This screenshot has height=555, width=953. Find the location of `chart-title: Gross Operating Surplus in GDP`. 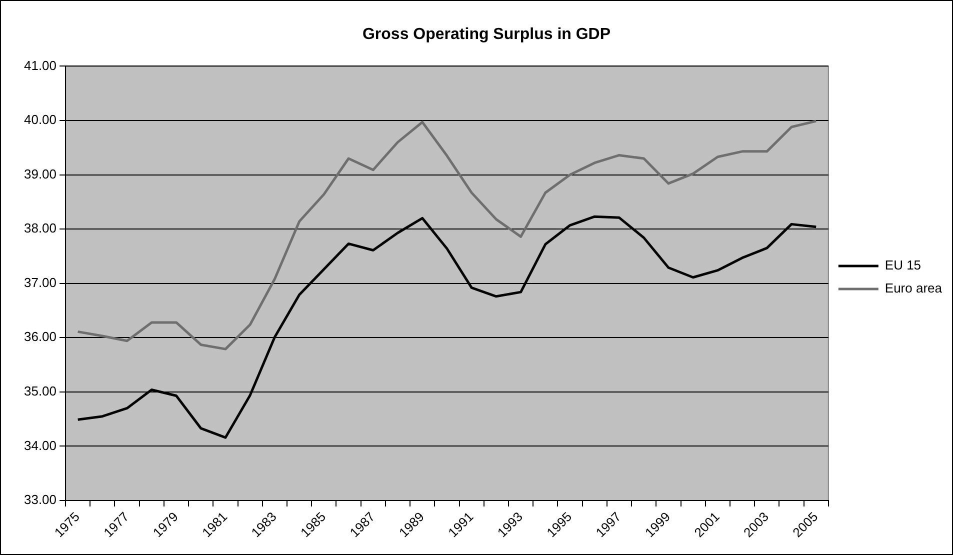

chart-title: Gross Operating Surplus in GDP is located at coordinates (486, 35).